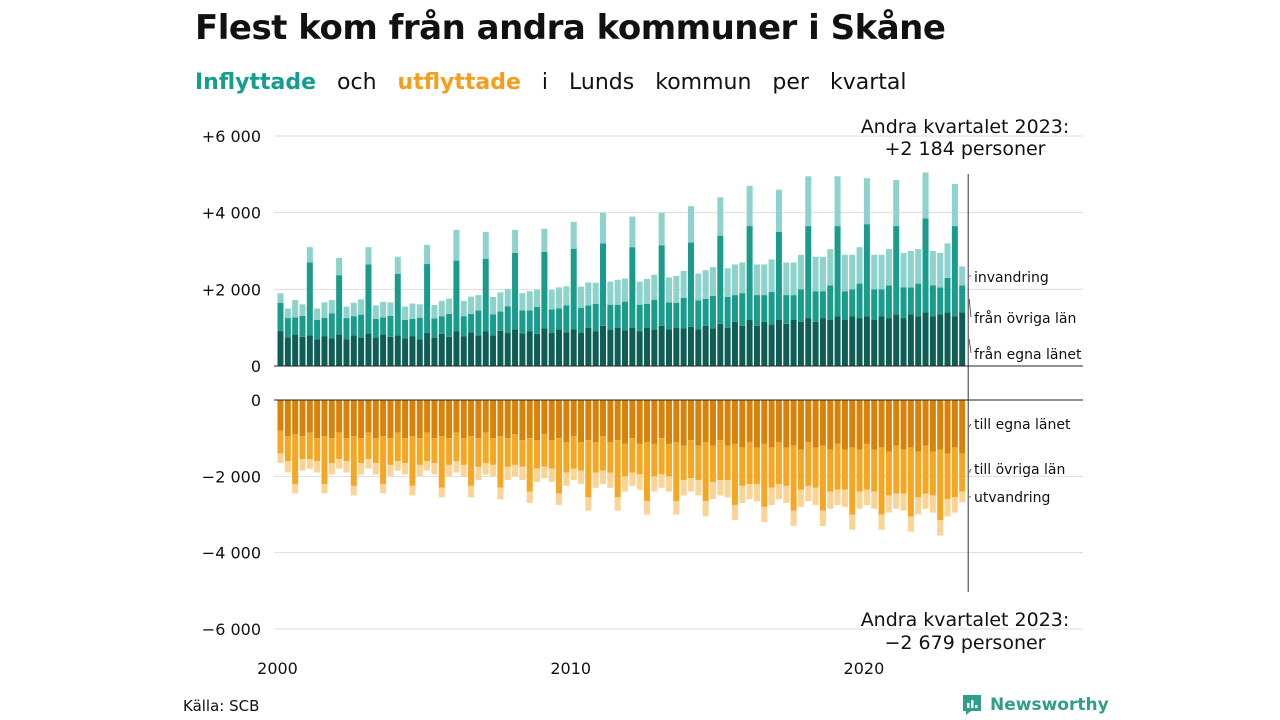  I want to click on annotation-lower-line1: Andra kvartalet 2023:, so click(965, 620).